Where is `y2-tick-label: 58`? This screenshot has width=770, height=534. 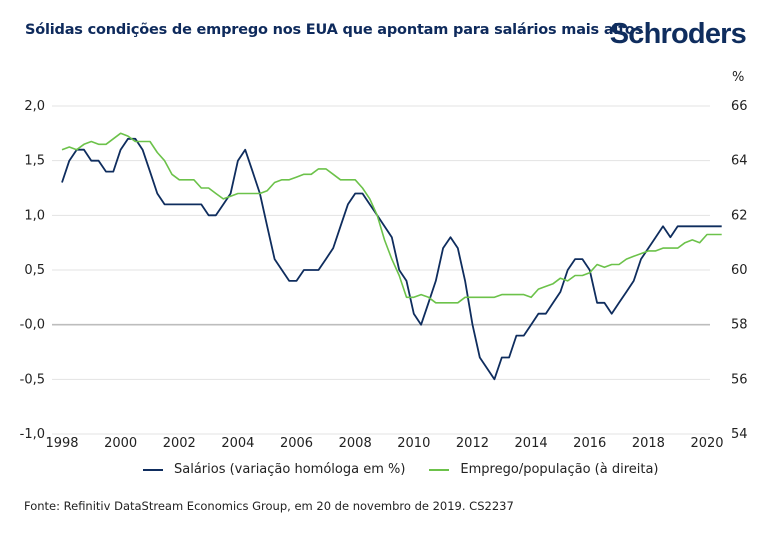 y2-tick-label: 58 is located at coordinates (739, 325).